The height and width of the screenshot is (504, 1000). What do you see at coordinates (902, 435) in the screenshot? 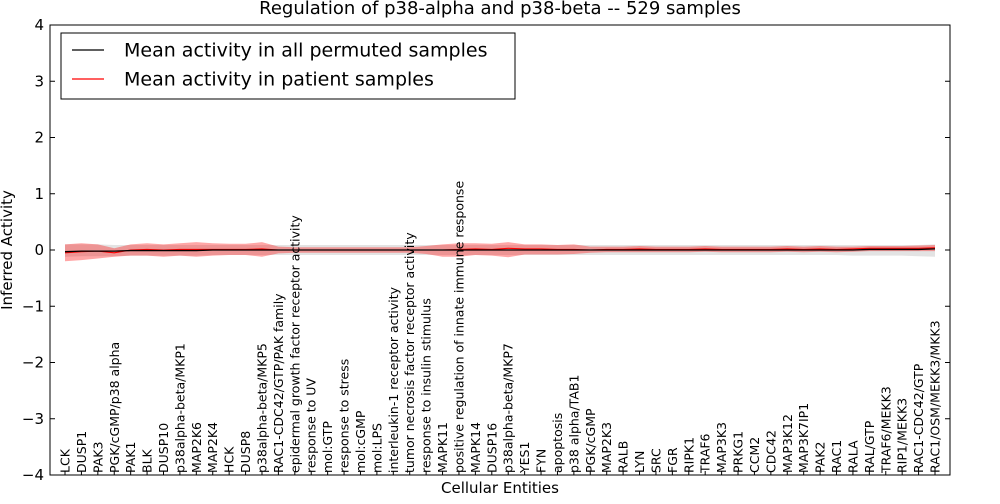
I see `category-label: RIP1/MEKK3` at bounding box center [902, 435].